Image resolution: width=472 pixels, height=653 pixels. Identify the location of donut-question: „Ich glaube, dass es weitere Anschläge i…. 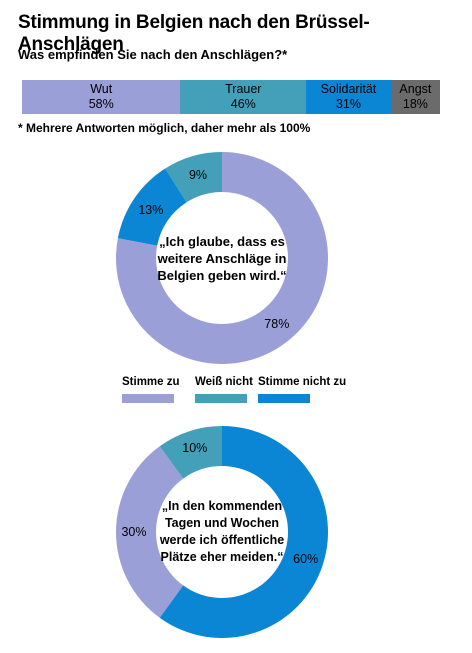
(222, 258).